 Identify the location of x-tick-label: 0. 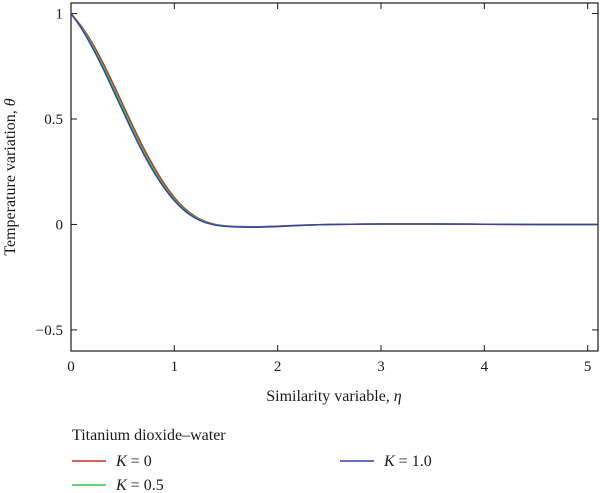
(71, 367).